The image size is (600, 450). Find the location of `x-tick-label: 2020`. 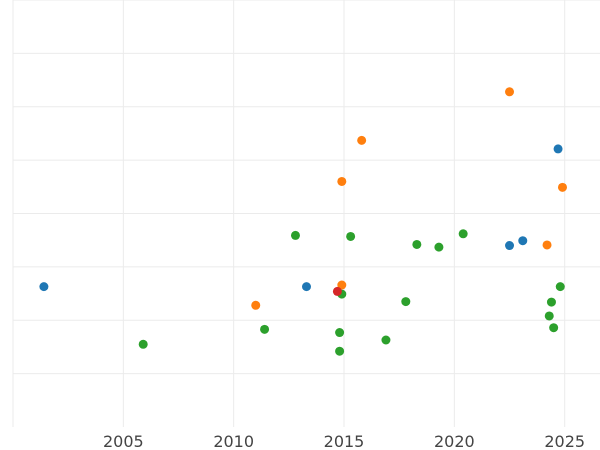

x-tick-label: 2020 is located at coordinates (454, 441).